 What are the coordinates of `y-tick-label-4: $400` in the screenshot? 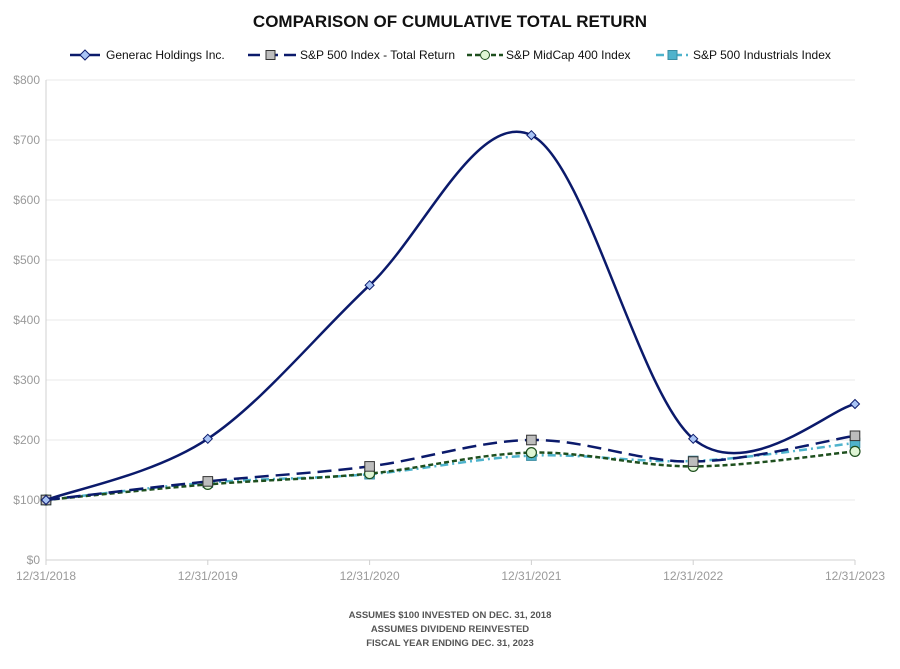 It's located at (26, 320).